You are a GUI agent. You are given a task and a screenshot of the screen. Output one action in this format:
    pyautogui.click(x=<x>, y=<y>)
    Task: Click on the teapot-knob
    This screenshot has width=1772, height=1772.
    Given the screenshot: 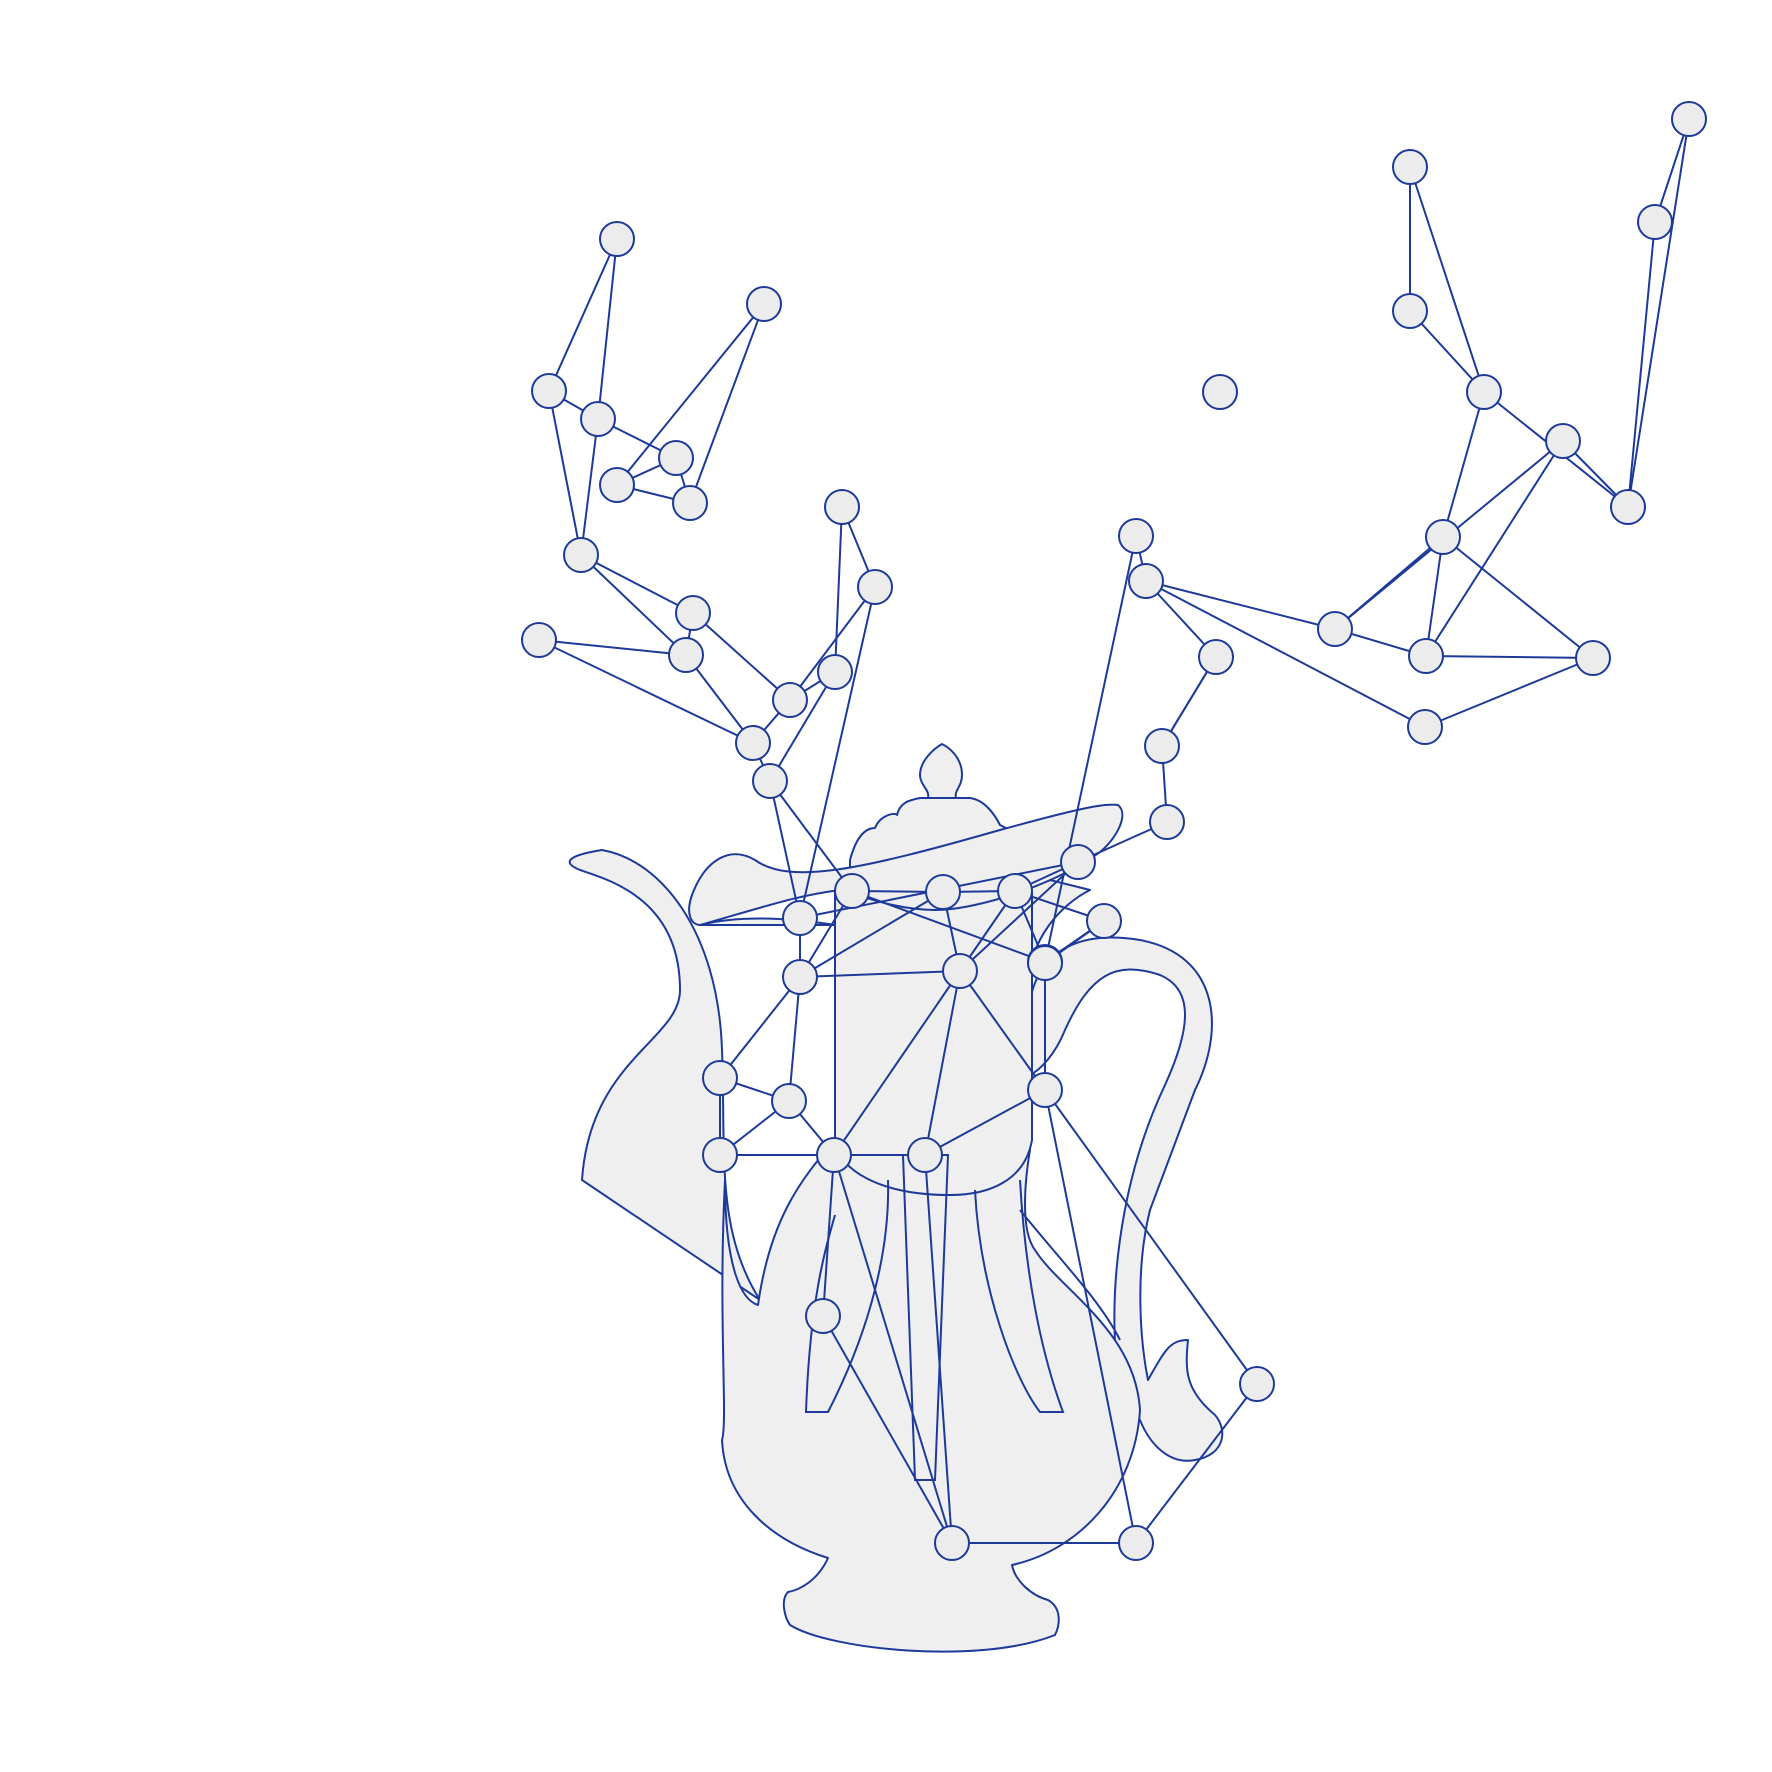 What is the action you would take?
    pyautogui.click(x=941, y=771)
    